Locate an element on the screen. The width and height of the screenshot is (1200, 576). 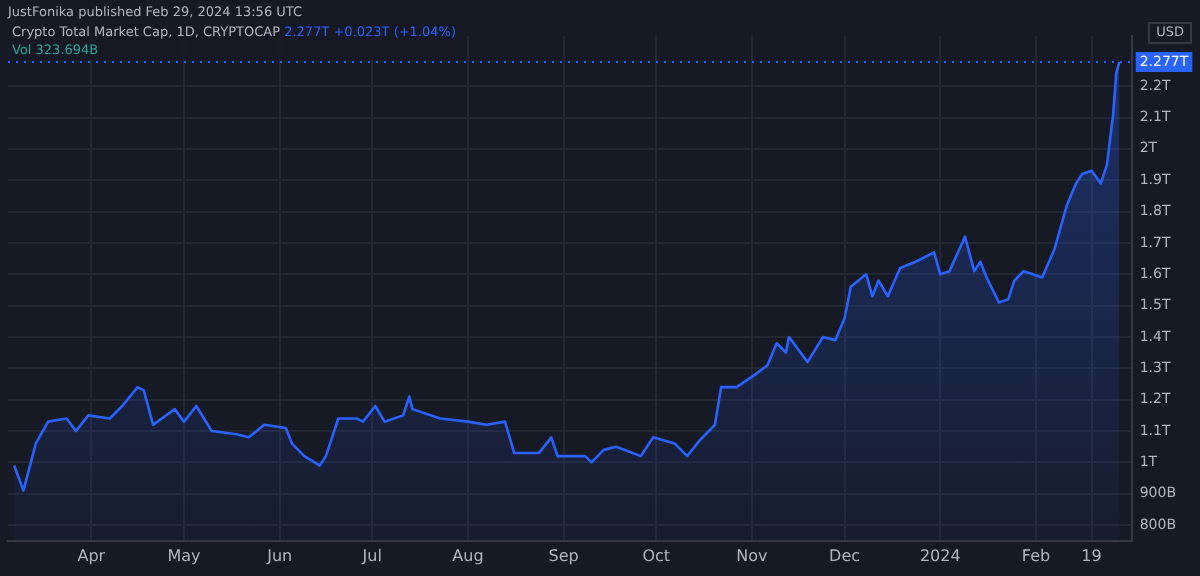
x-tick-label: 2024 is located at coordinates (940, 555).